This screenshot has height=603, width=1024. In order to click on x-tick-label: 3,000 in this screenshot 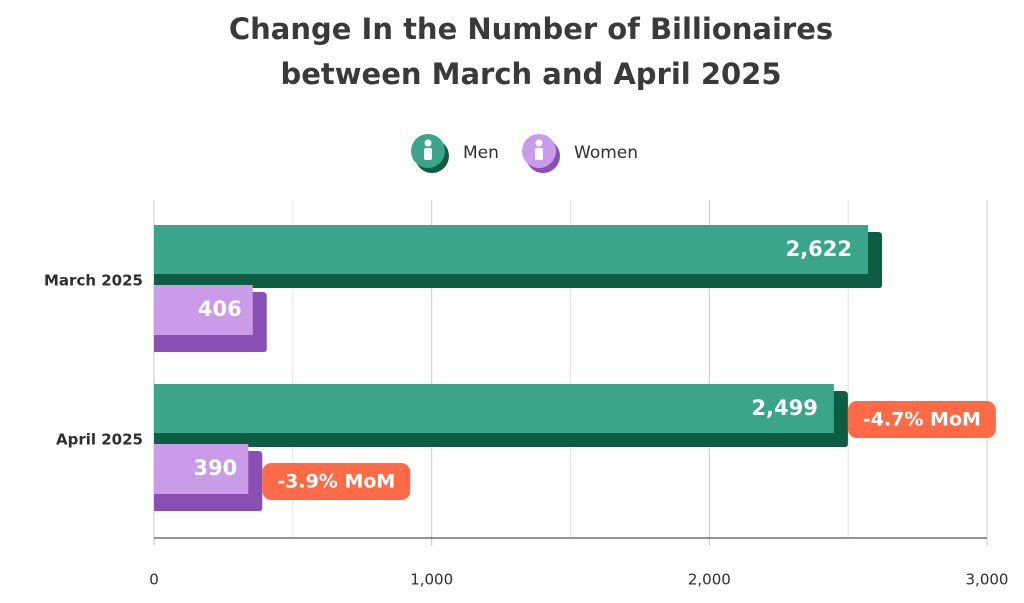, I will do `click(987, 580)`.